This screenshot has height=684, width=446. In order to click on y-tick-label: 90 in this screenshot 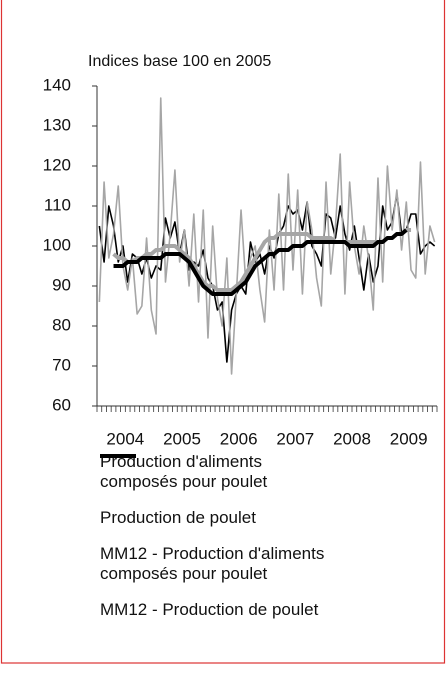, I will do `click(61, 284)`.